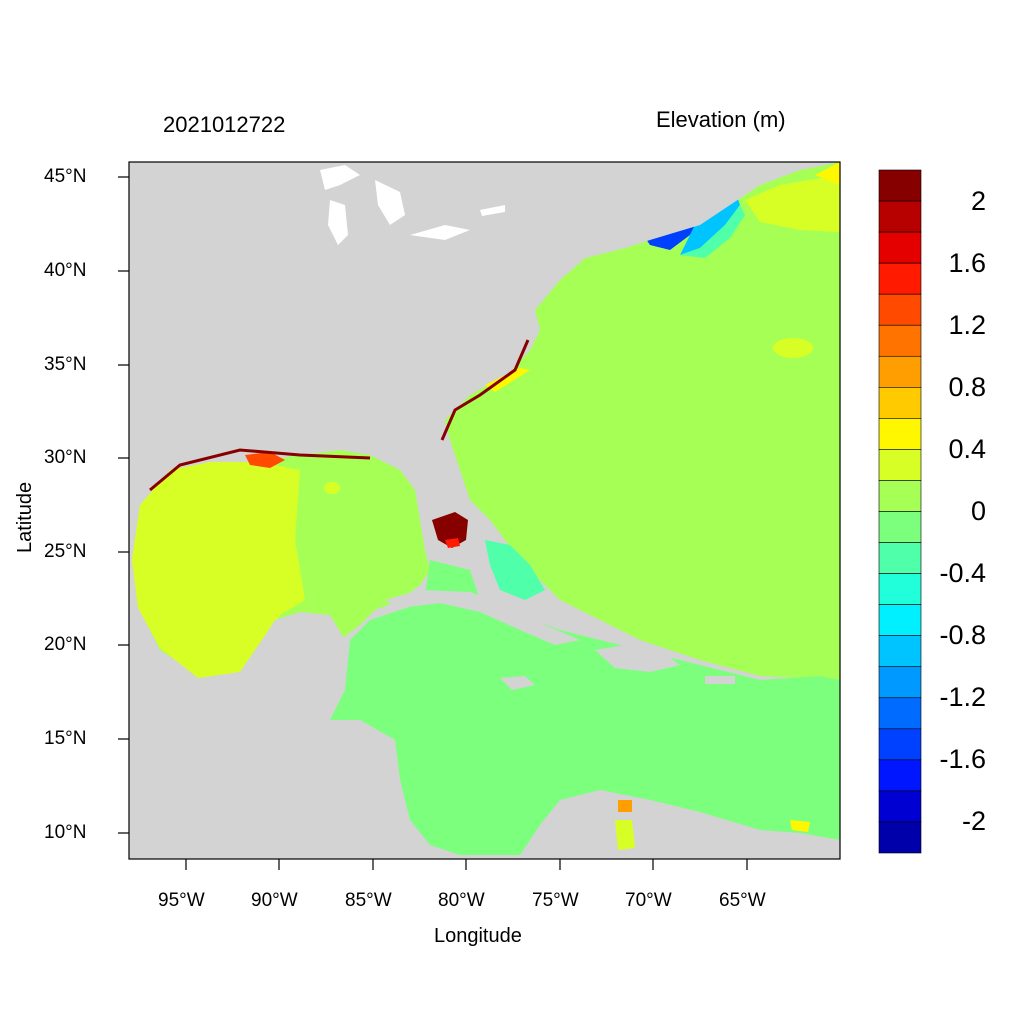  Describe the element at coordinates (721, 119) in the screenshot. I see `variable-label: Elevation (m)` at that location.